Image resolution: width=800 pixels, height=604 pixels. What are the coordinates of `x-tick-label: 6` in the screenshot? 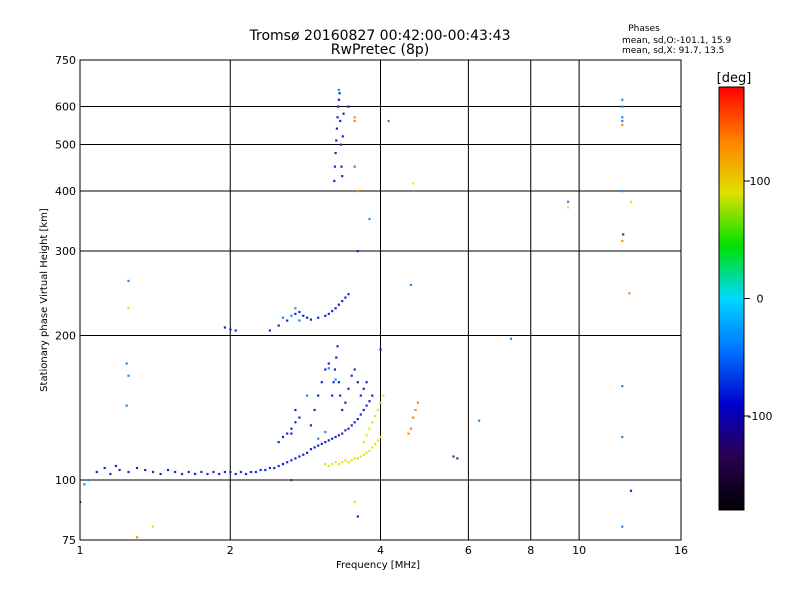 It's located at (468, 550).